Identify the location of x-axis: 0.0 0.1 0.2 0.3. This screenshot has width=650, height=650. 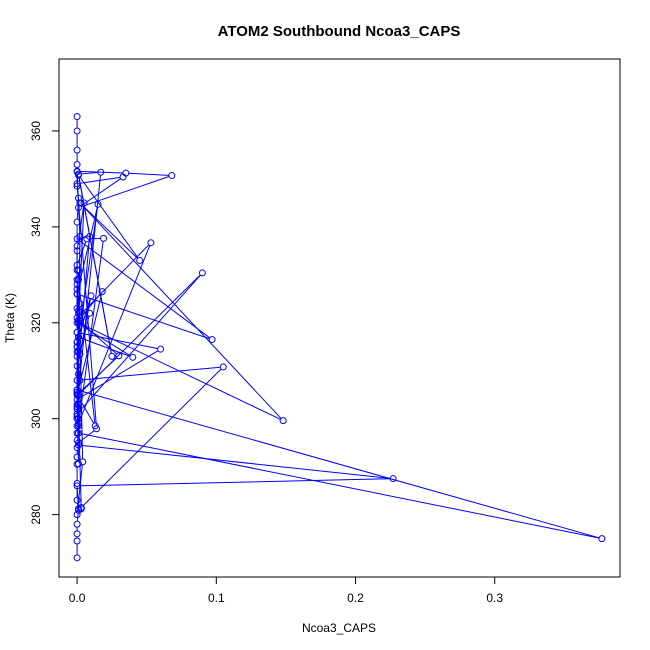
(286, 590).